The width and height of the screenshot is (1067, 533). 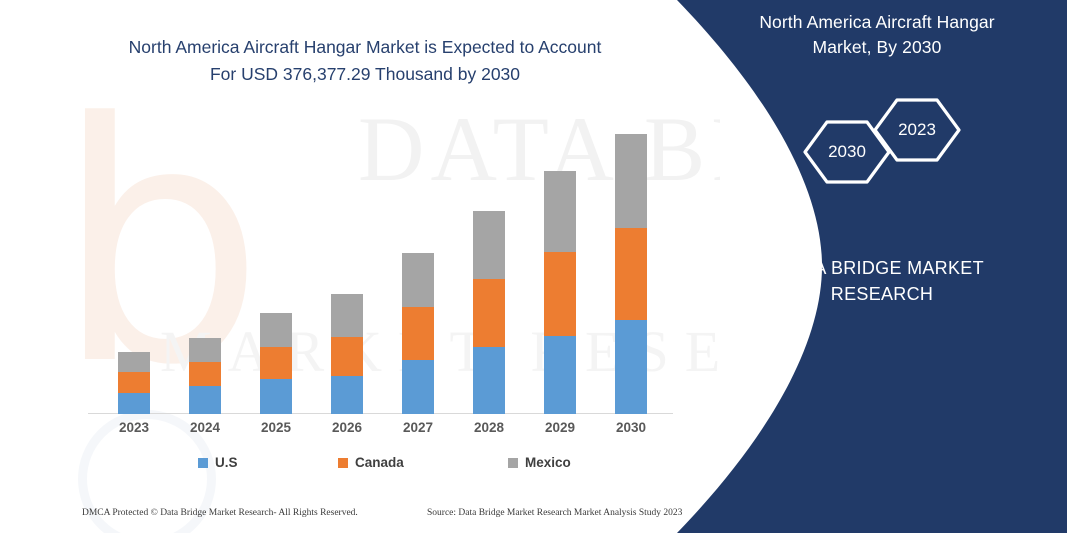 What do you see at coordinates (205, 350) in the screenshot?
I see `bar-segment-2024-mexico` at bounding box center [205, 350].